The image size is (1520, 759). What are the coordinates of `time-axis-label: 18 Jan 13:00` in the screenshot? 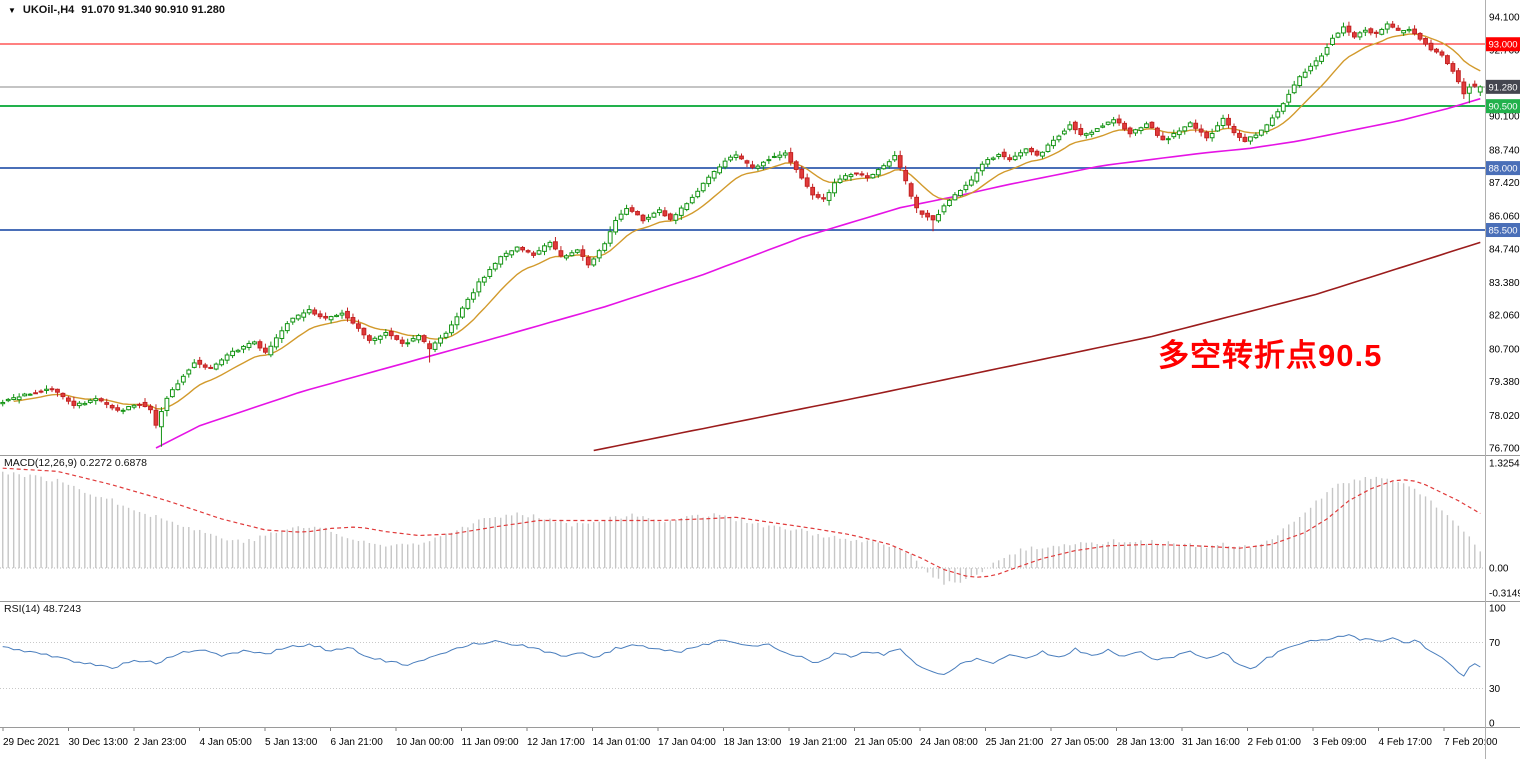 It's located at (753, 742).